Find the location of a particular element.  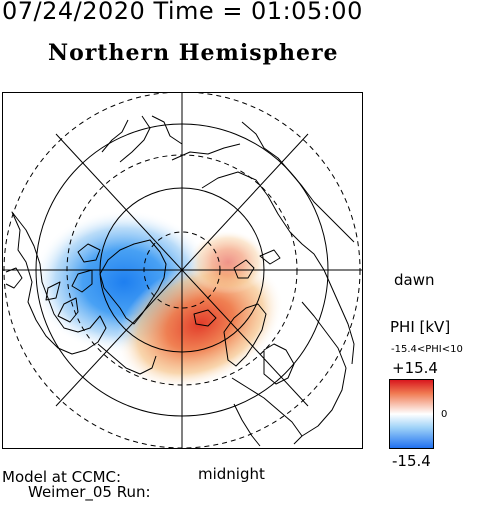

colorbar-title: PHI [kV] is located at coordinates (420, 327).